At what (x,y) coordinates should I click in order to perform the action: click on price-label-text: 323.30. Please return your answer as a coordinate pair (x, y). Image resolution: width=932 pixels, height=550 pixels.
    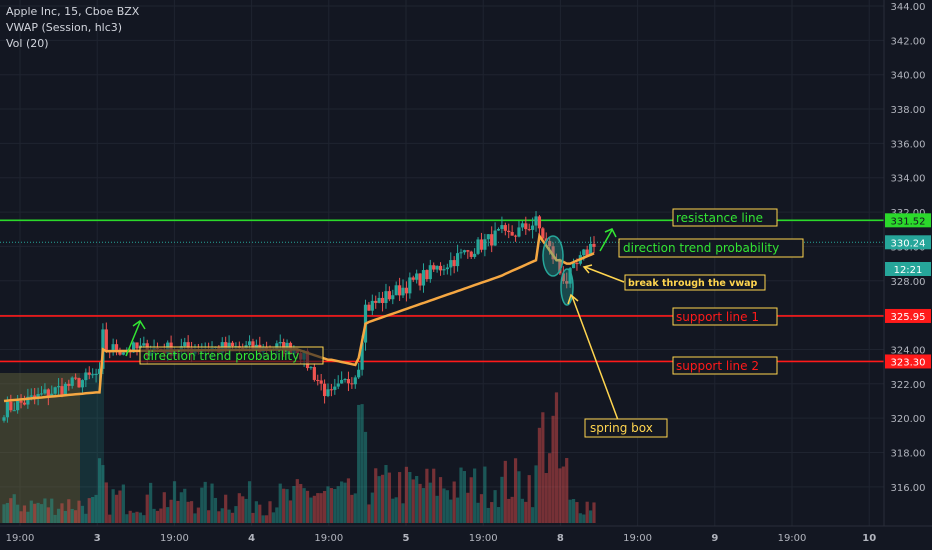
    Looking at the image, I should click on (908, 362).